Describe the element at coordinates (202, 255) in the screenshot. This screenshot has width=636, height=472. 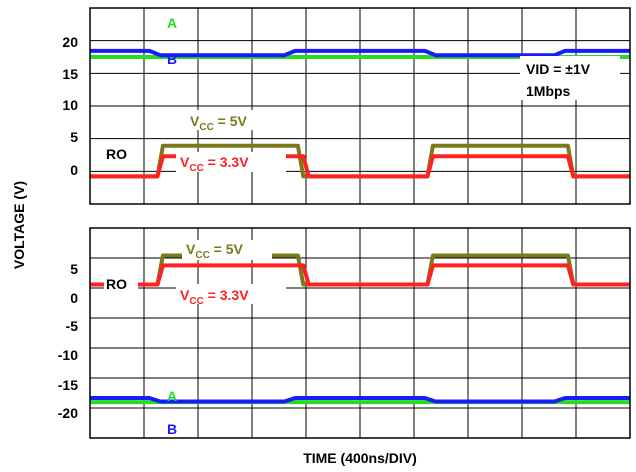
I see `bottom-label-vcc5-sub: CC` at that location.